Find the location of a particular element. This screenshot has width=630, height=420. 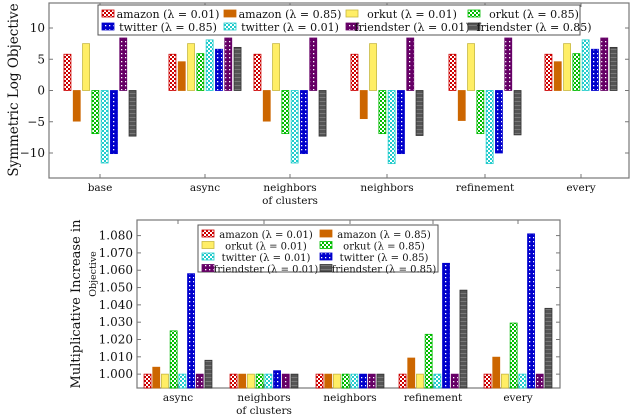

bar-amazon-085-base is located at coordinates (76, 106).